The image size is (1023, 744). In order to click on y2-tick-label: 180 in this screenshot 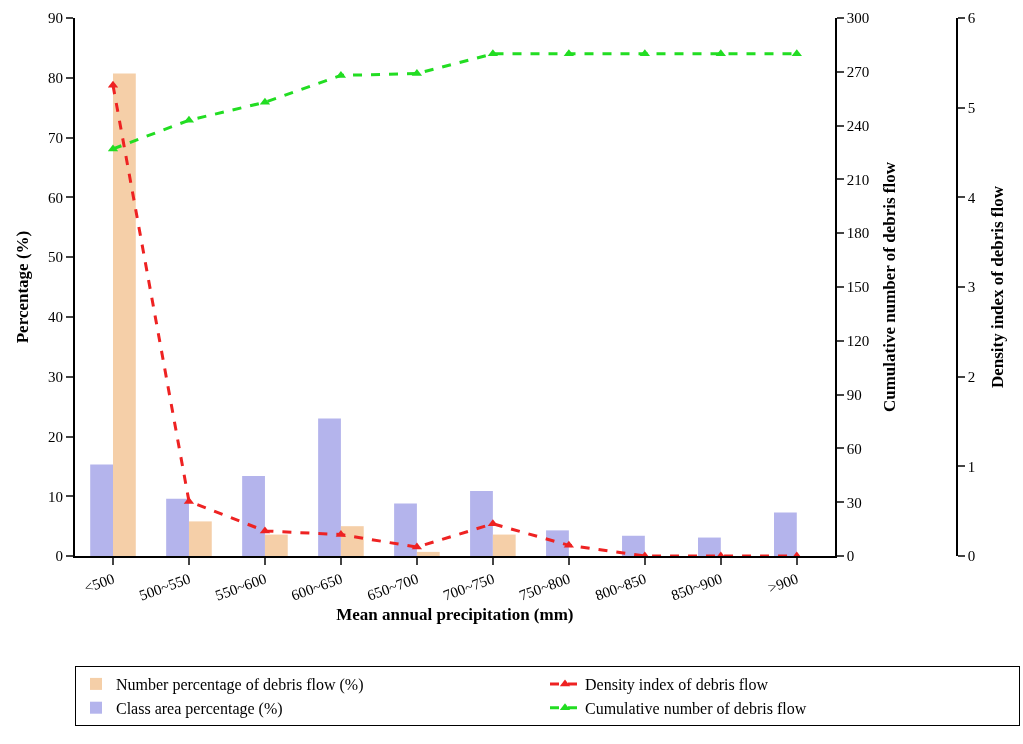, I will do `click(858, 233)`.